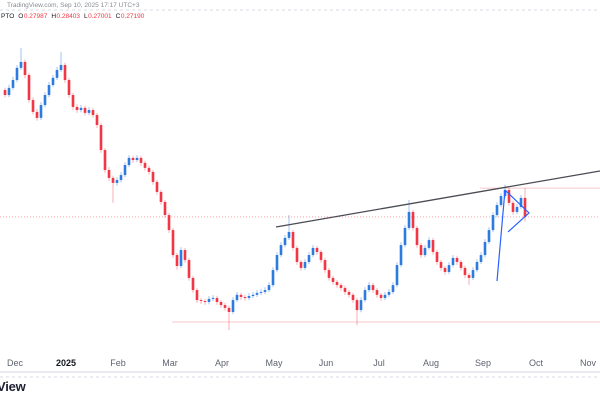  Describe the element at coordinates (54, 16) in the screenshot. I see `ohlc-label: H` at that location.